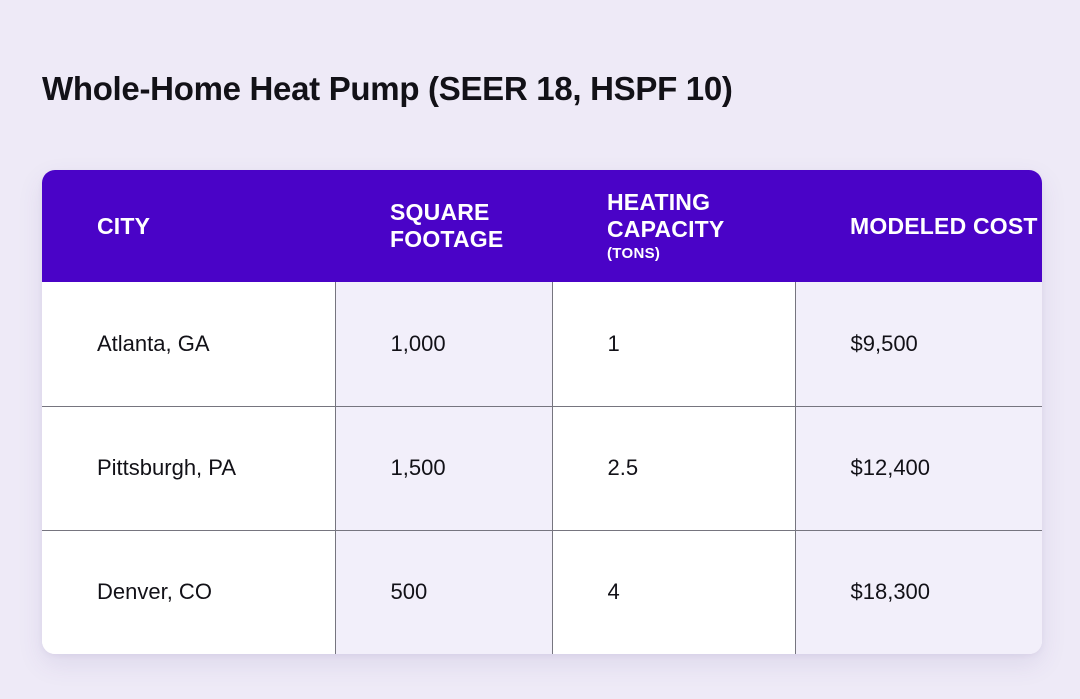 The image size is (1080, 699). What do you see at coordinates (673, 467) in the screenshot?
I see `cell-heating-capacity: 2.5` at bounding box center [673, 467].